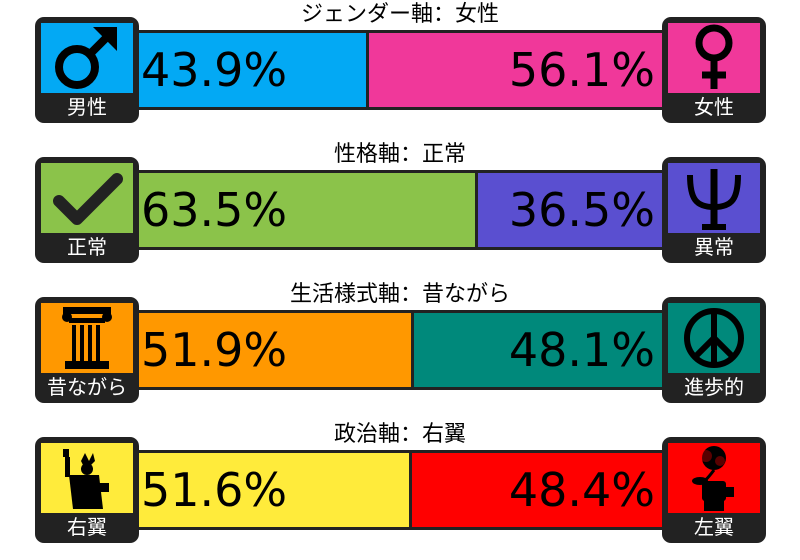 The height and width of the screenshot is (560, 800). Describe the element at coordinates (87, 387) in the screenshot. I see `badge-label: 昔ながら` at that location.